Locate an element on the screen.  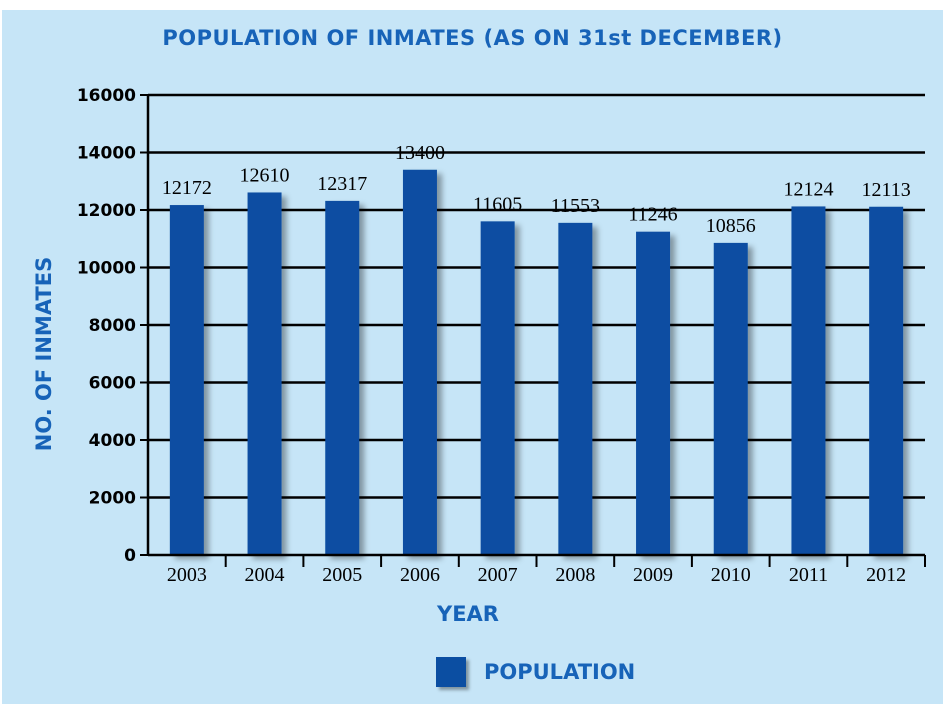
x-tick-label: 2011 is located at coordinates (808, 575).